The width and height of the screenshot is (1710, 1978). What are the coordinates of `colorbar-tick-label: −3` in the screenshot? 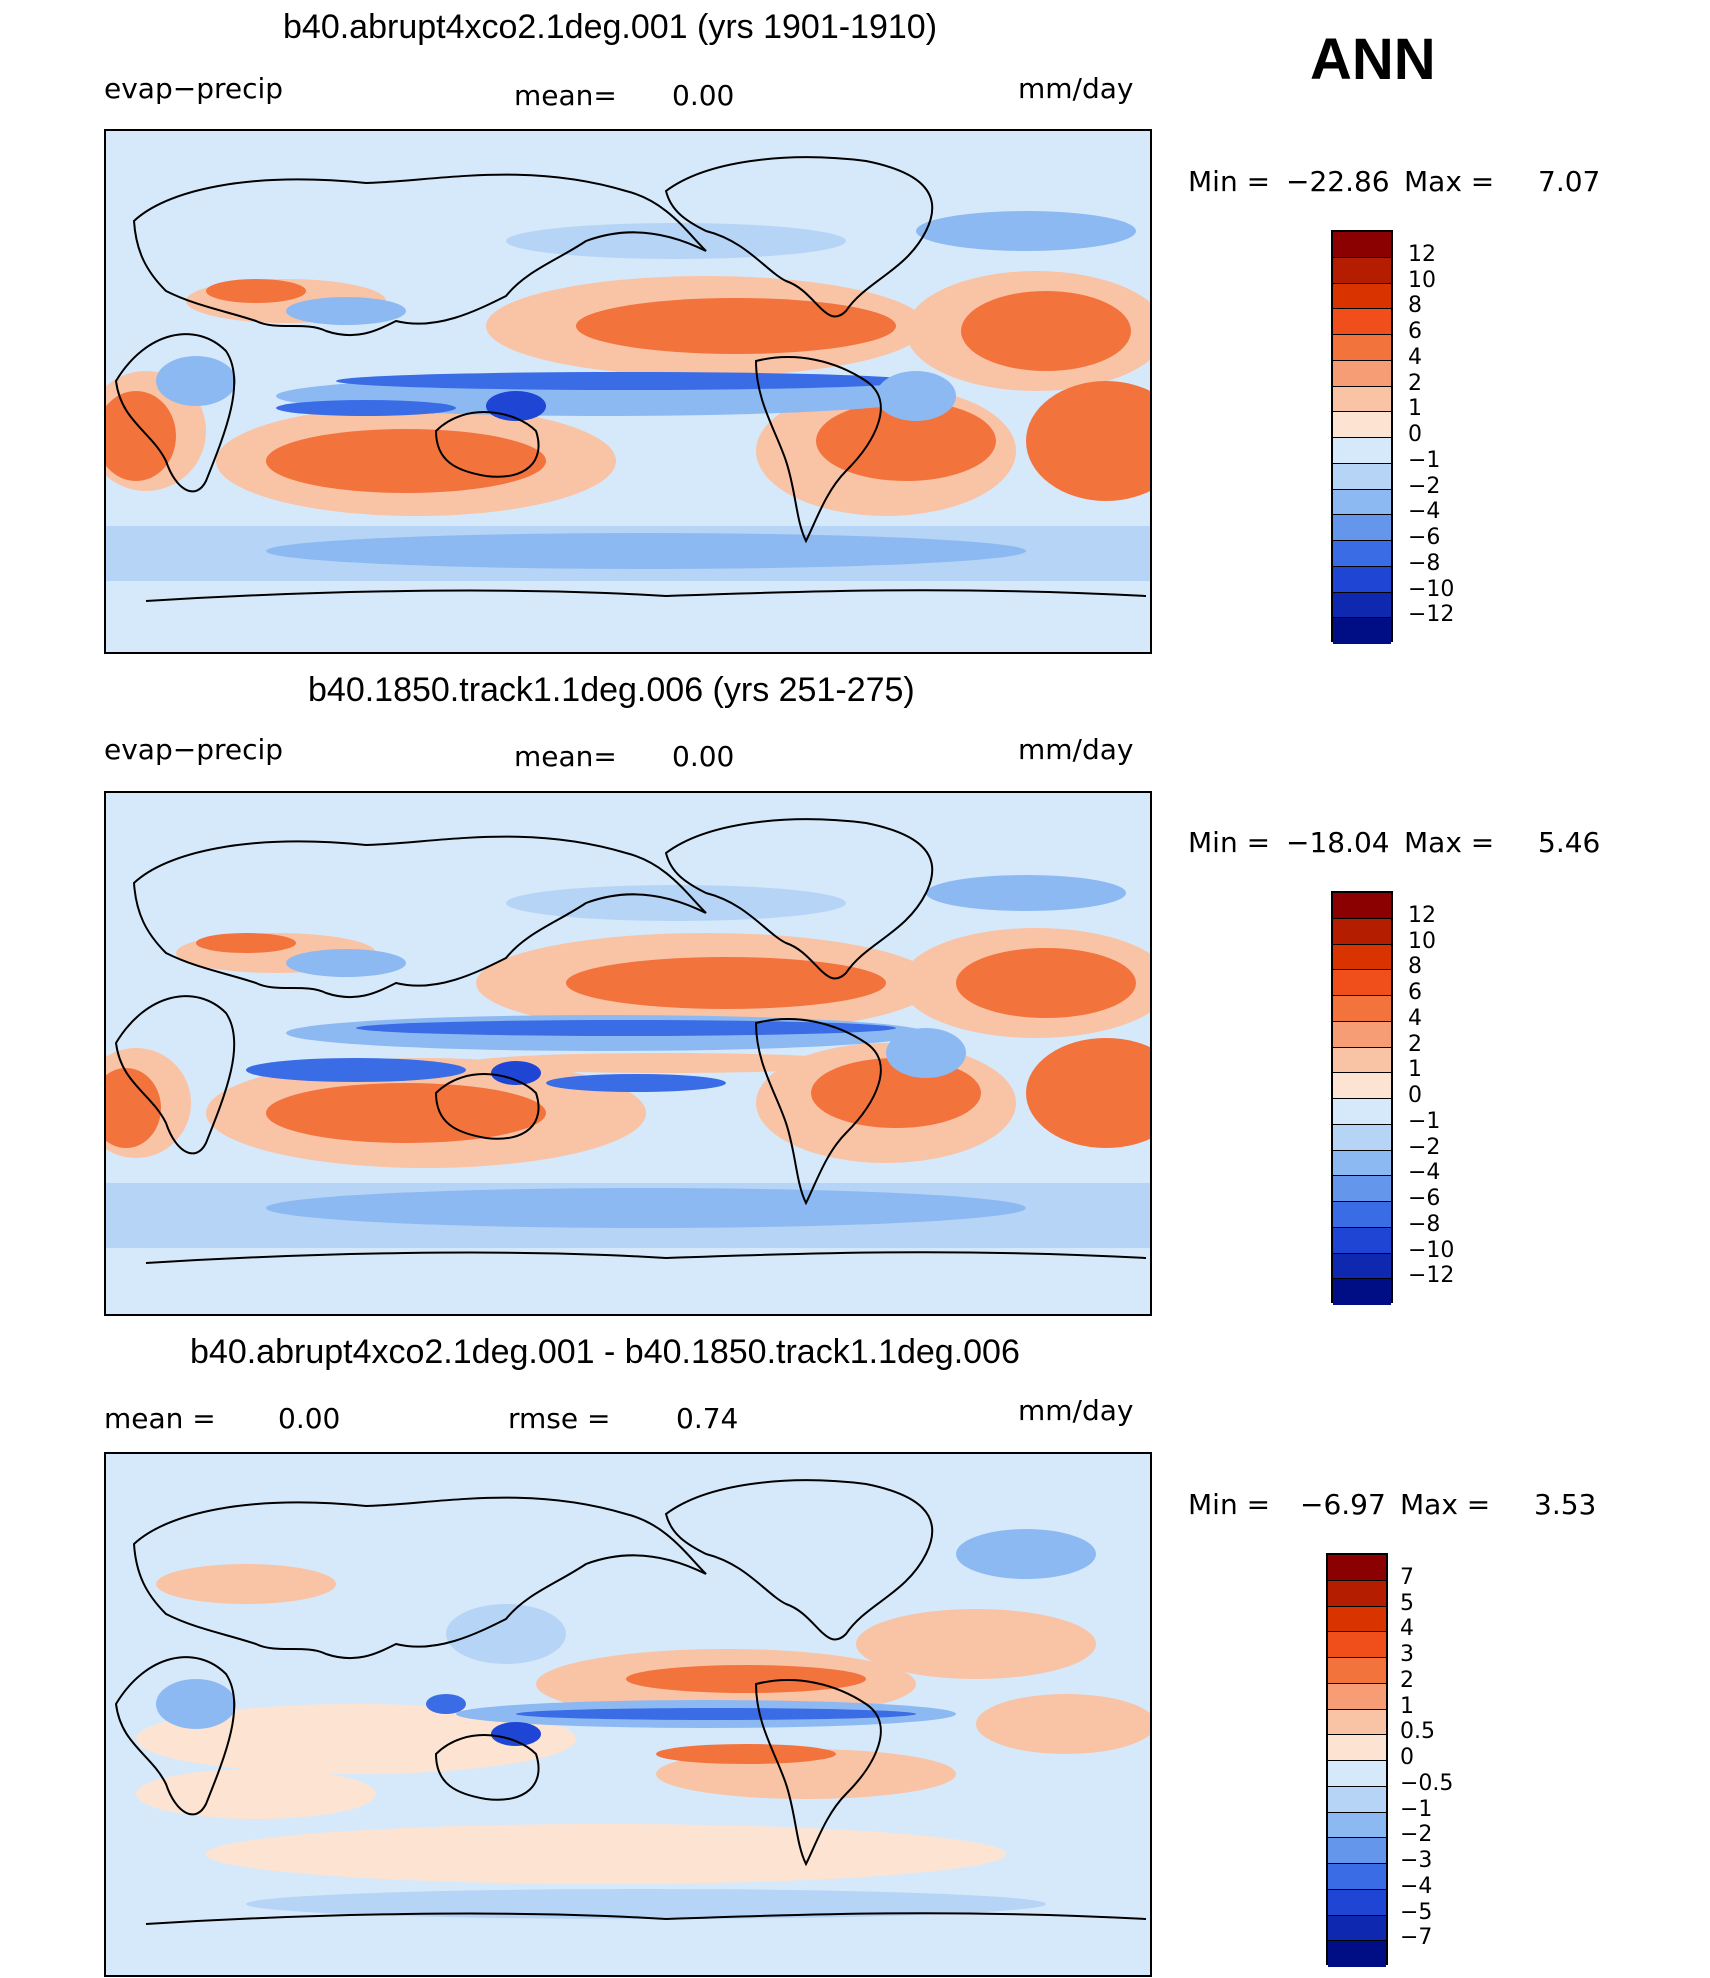 It's located at (1416, 1860).